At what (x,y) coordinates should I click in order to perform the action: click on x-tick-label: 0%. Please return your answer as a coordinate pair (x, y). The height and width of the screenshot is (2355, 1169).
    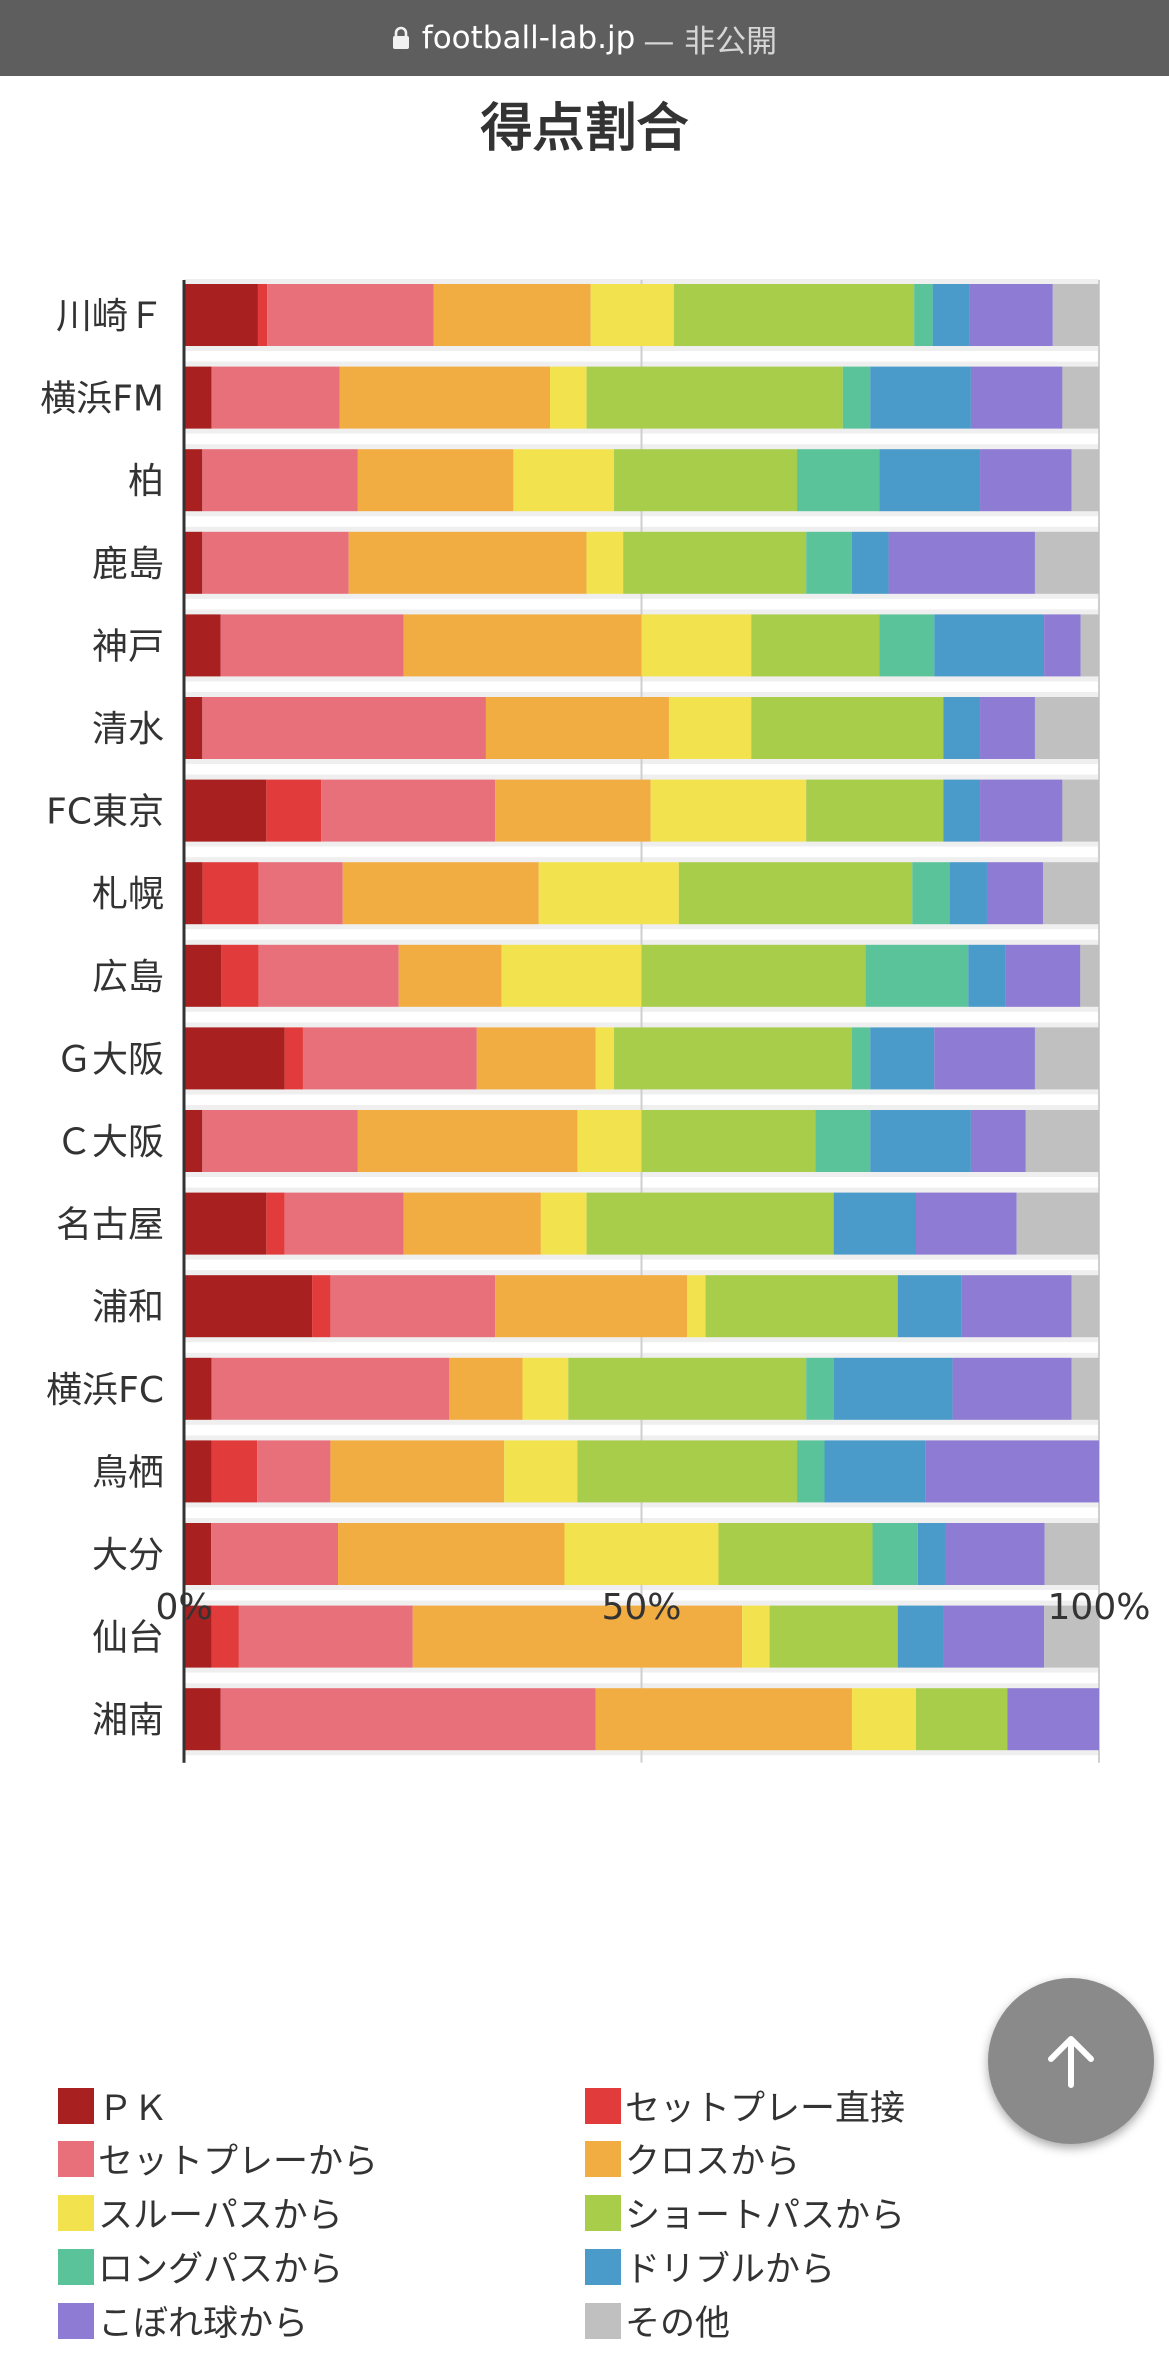
    Looking at the image, I should click on (183, 1607).